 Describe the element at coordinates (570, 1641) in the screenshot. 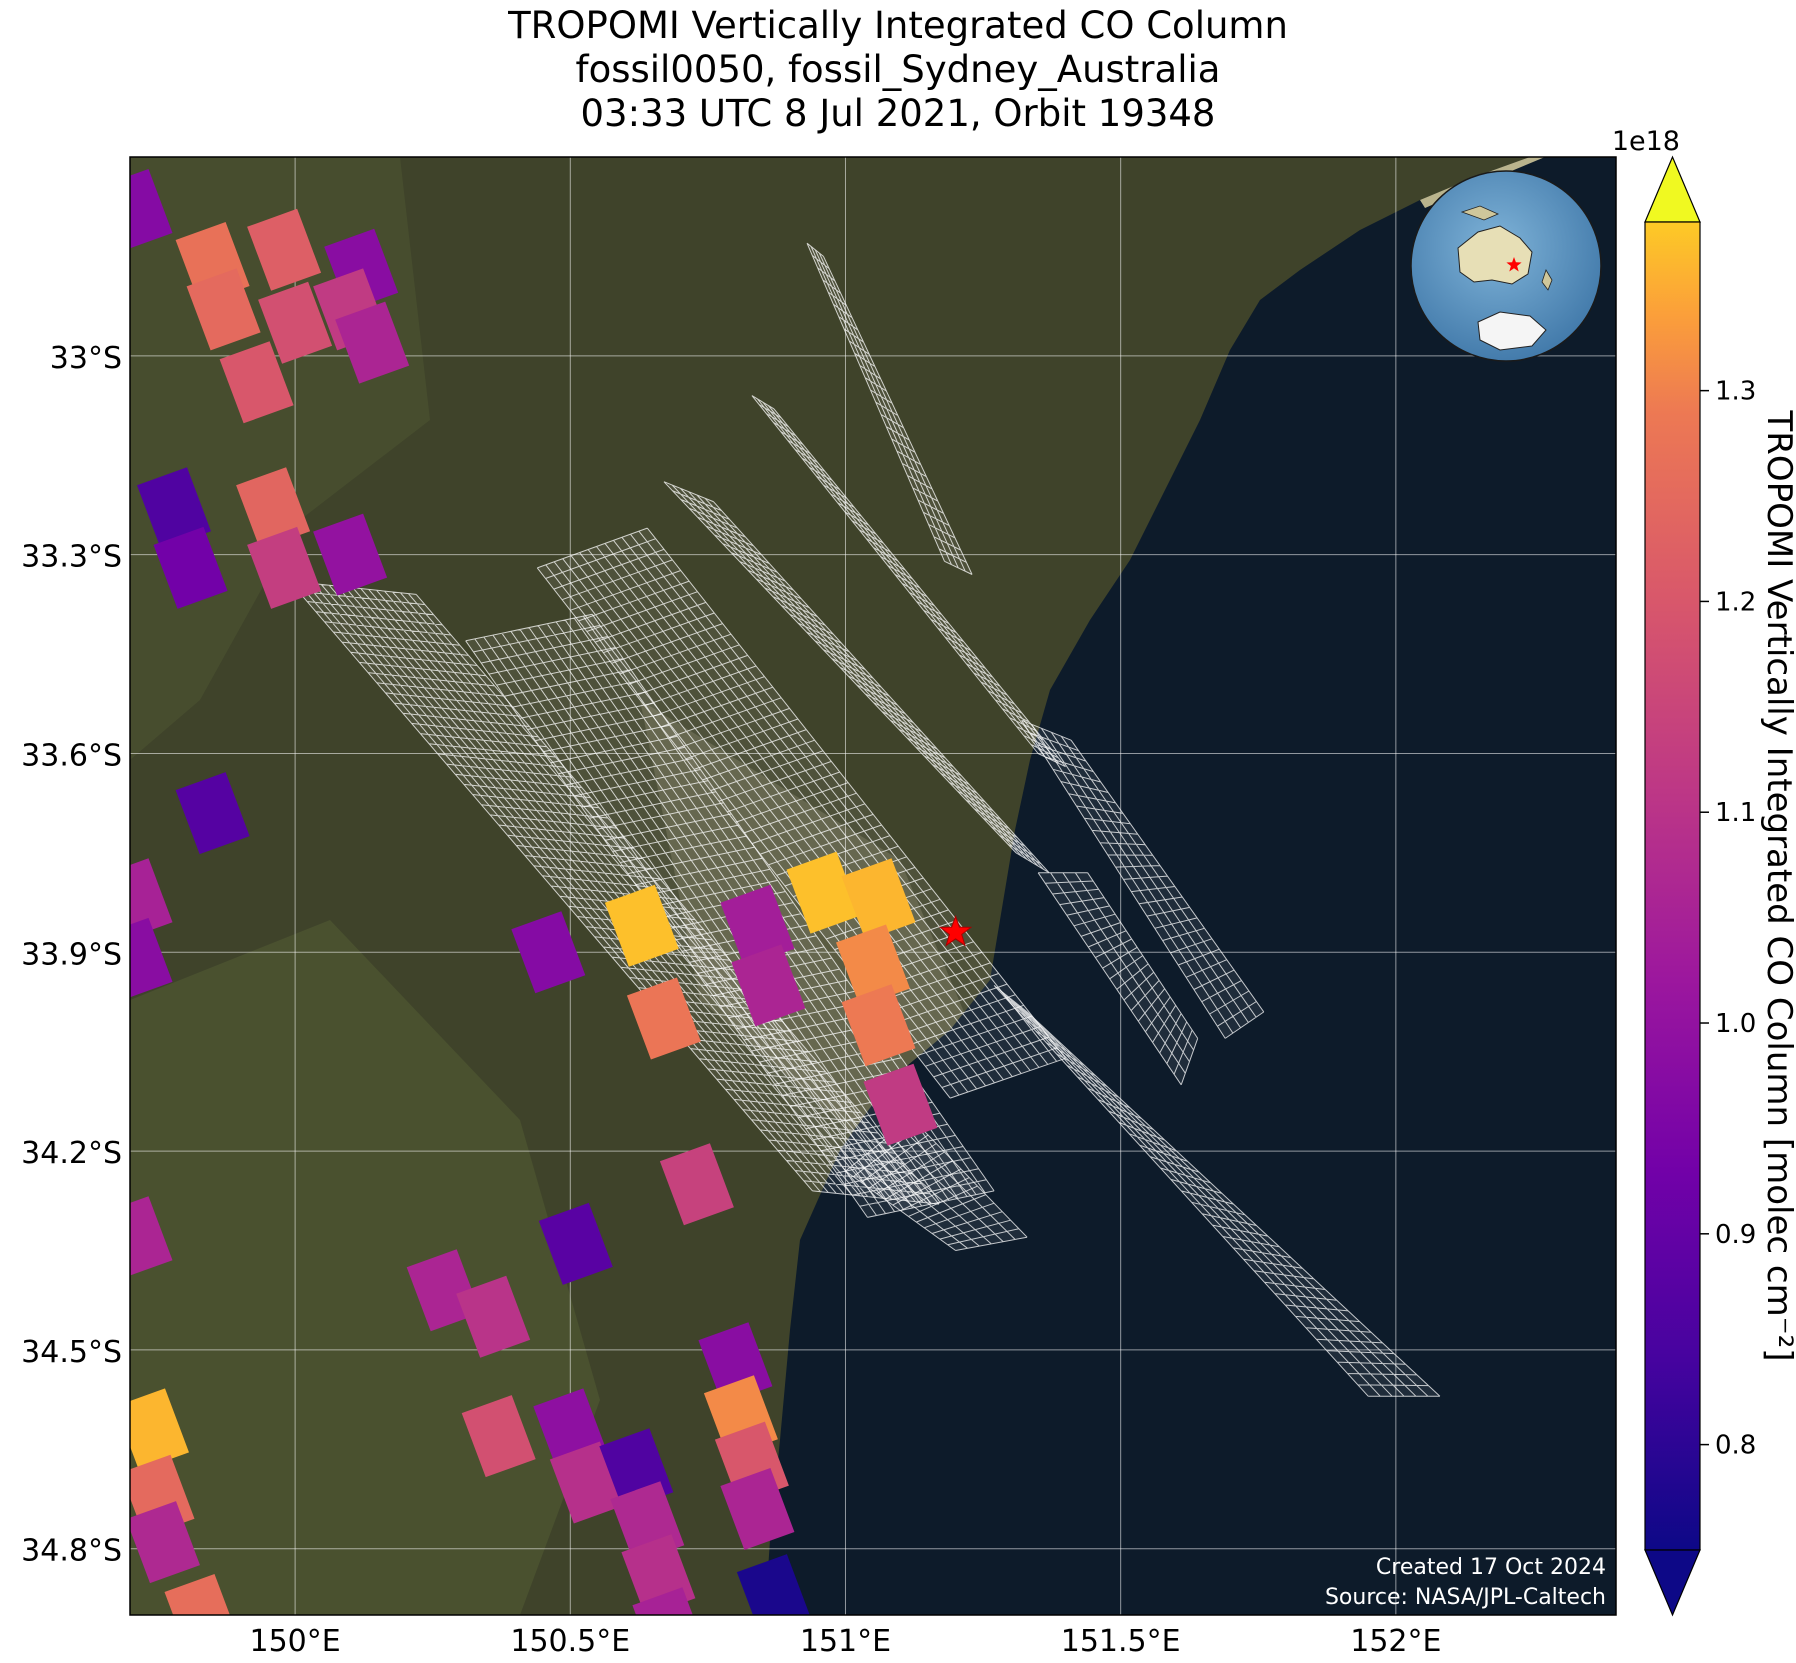

I see `lon-tick-label: 150.5°E` at that location.